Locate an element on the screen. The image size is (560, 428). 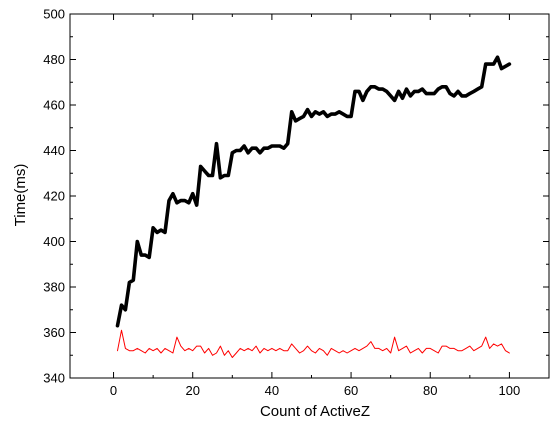
y-tick-label: 380 is located at coordinates (54, 287).